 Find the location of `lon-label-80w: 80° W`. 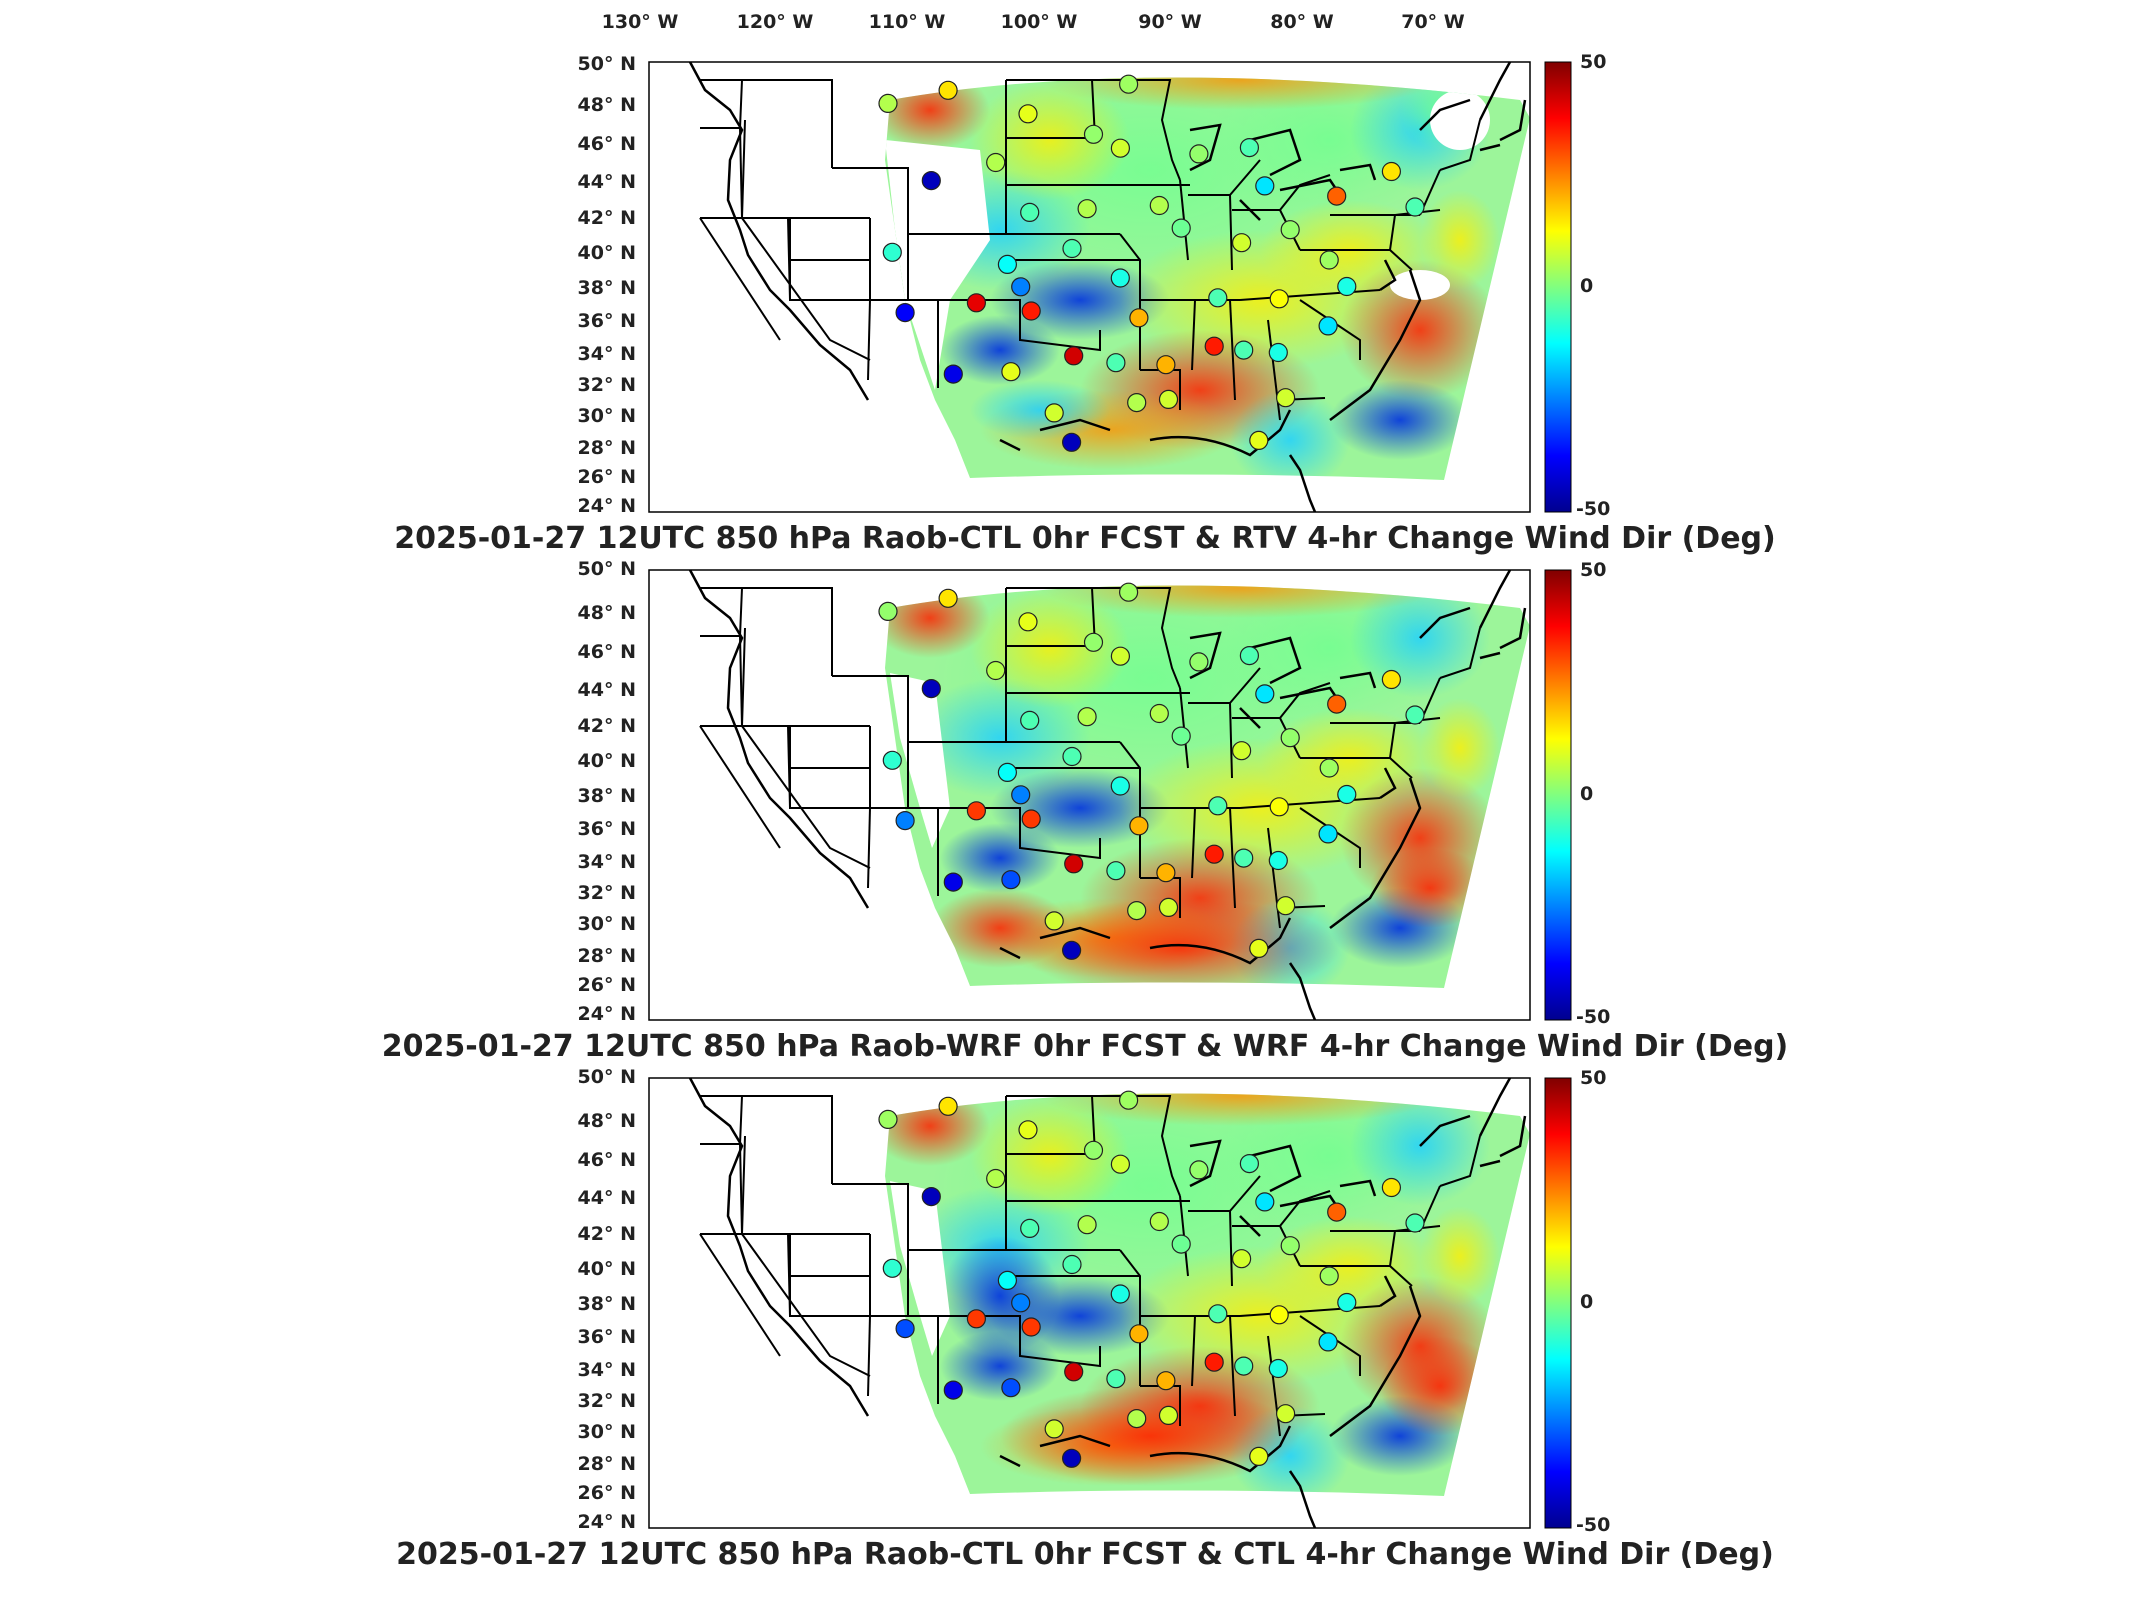

lon-label-80w: 80° W is located at coordinates (1302, 22).